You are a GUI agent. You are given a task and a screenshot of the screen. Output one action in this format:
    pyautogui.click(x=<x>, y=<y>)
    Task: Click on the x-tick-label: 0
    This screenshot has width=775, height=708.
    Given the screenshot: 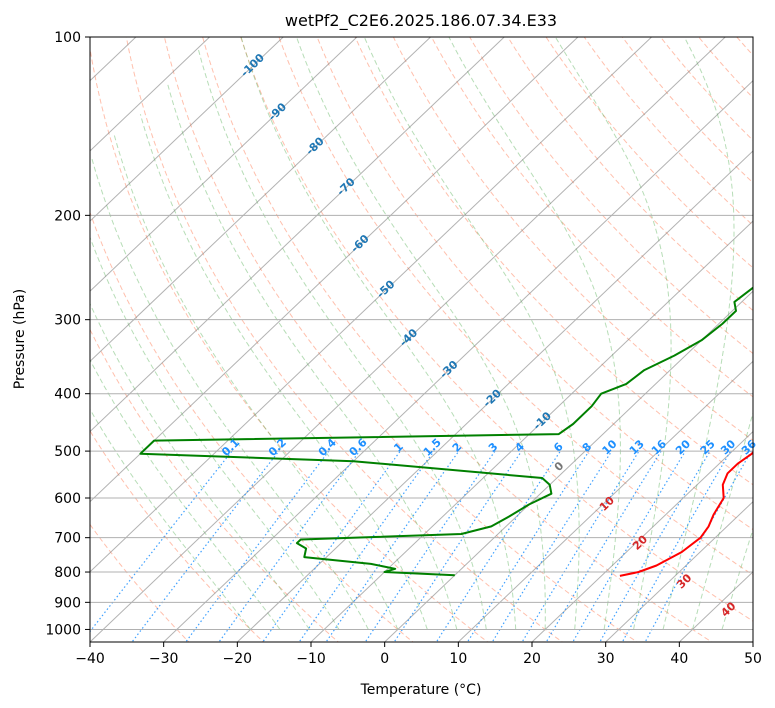 What is the action you would take?
    pyautogui.click(x=384, y=659)
    